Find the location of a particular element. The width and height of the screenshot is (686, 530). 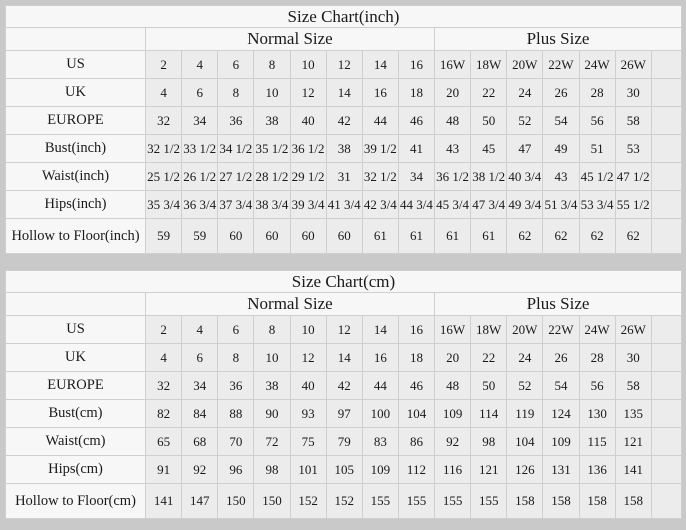

size-cell: 27 1/2 is located at coordinates (236, 176).